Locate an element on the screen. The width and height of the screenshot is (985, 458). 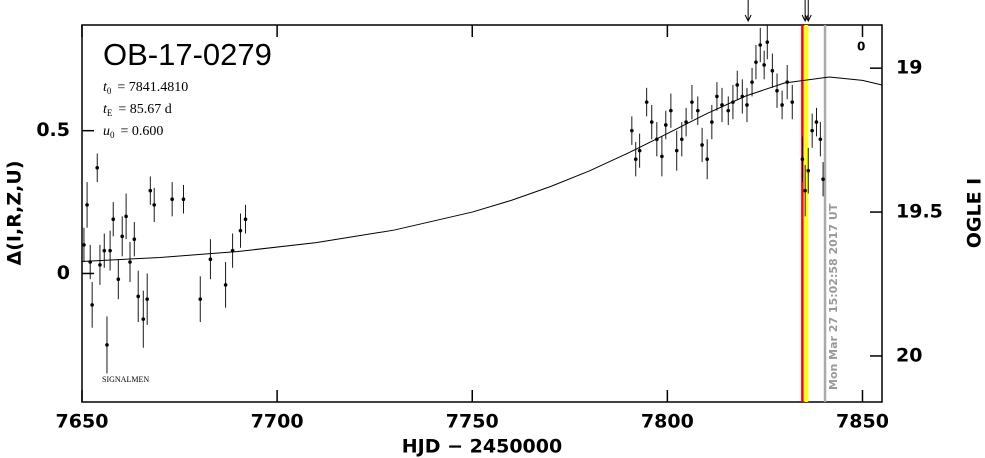
timestamp: Mon Mar 27 15:02:58 2017 UT is located at coordinates (833, 296).